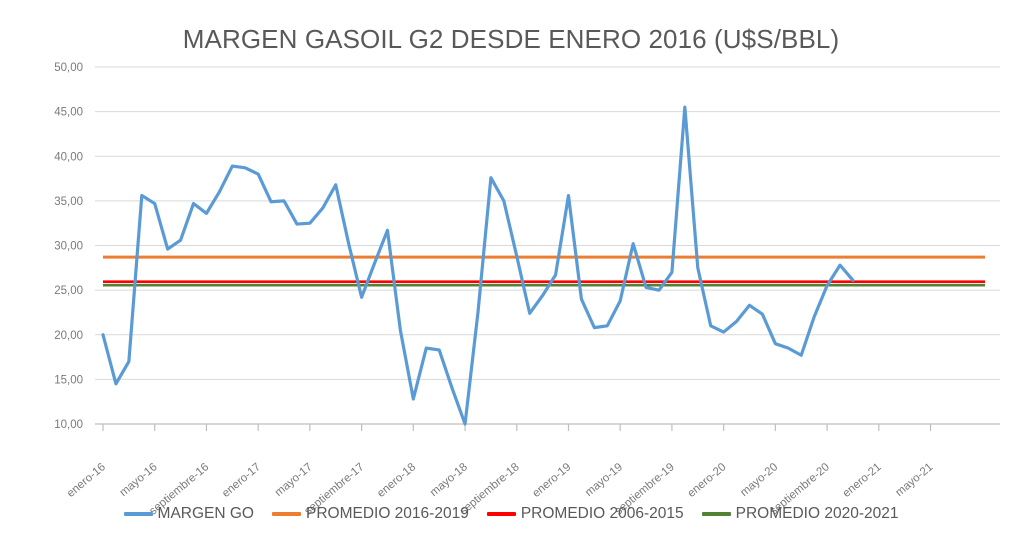 Image resolution: width=1022 pixels, height=551 pixels. I want to click on x-axis-tick-label: enero-21, so click(862, 480).